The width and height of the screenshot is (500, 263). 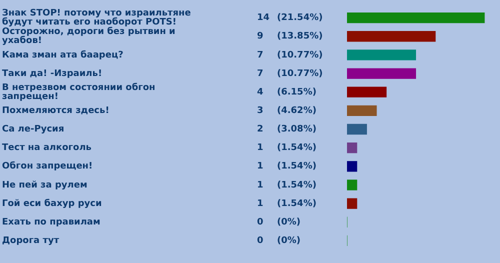 What do you see at coordinates (31, 241) in the screenshot?
I see `y-tick-label: Дорога тут` at bounding box center [31, 241].